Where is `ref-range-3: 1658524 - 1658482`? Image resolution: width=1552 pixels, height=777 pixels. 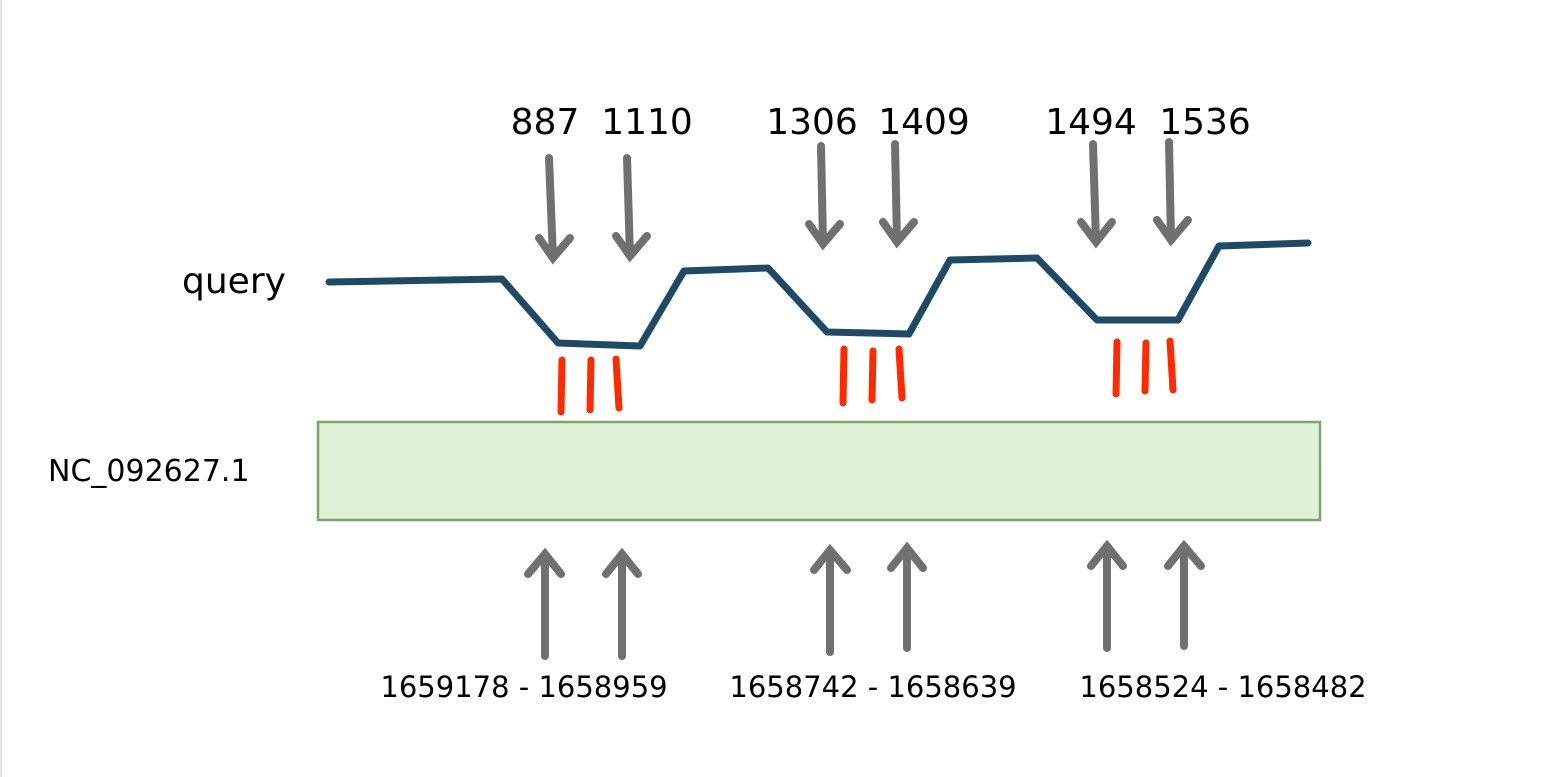 ref-range-3: 1658524 - 1658482 is located at coordinates (1222, 687).